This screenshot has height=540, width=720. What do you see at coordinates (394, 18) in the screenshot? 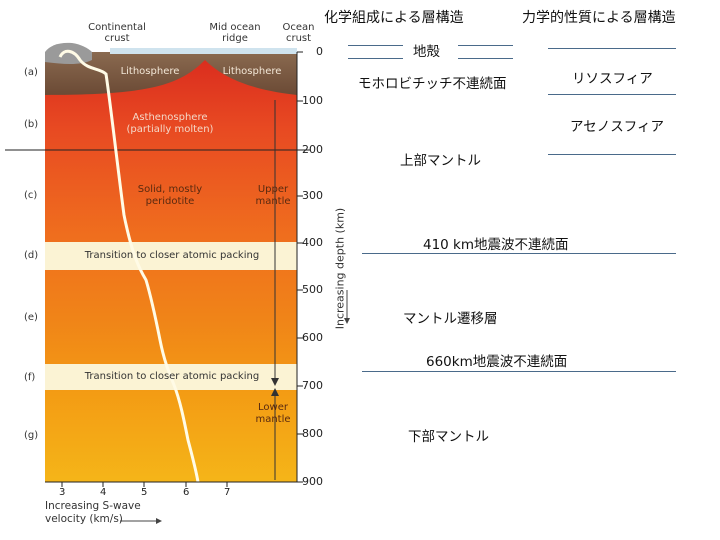
I see `header-chemical: 化学組成による層構造` at bounding box center [394, 18].